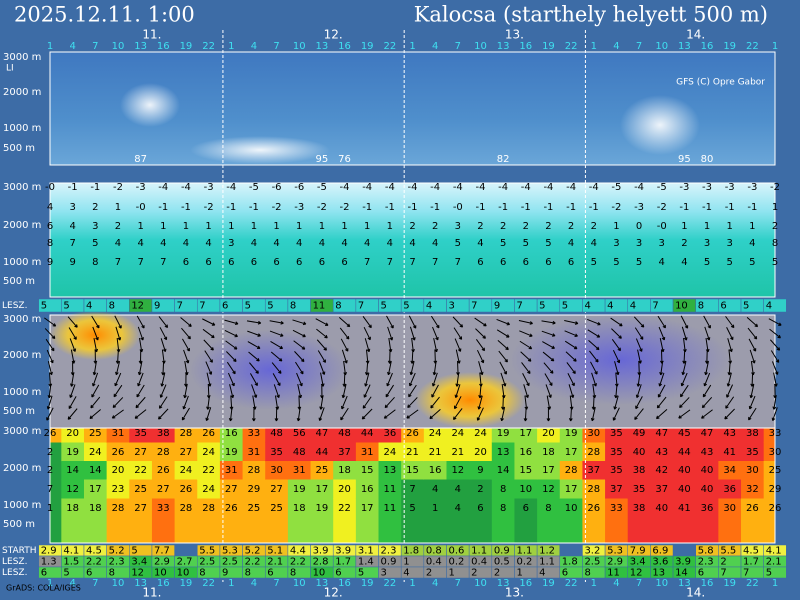 The width and height of the screenshot is (800, 600). I want to click on speed-value: 30, so click(729, 508).